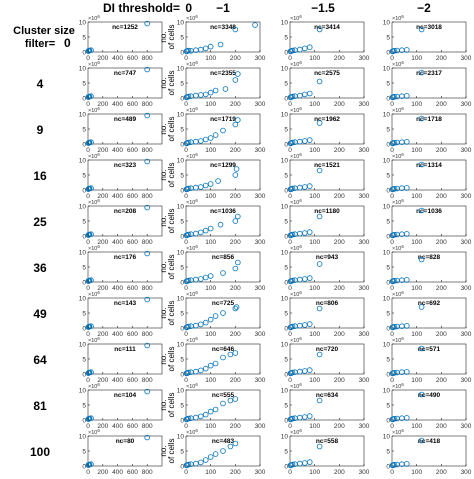  I want to click on x-tick-label: 100, so click(210, 380).